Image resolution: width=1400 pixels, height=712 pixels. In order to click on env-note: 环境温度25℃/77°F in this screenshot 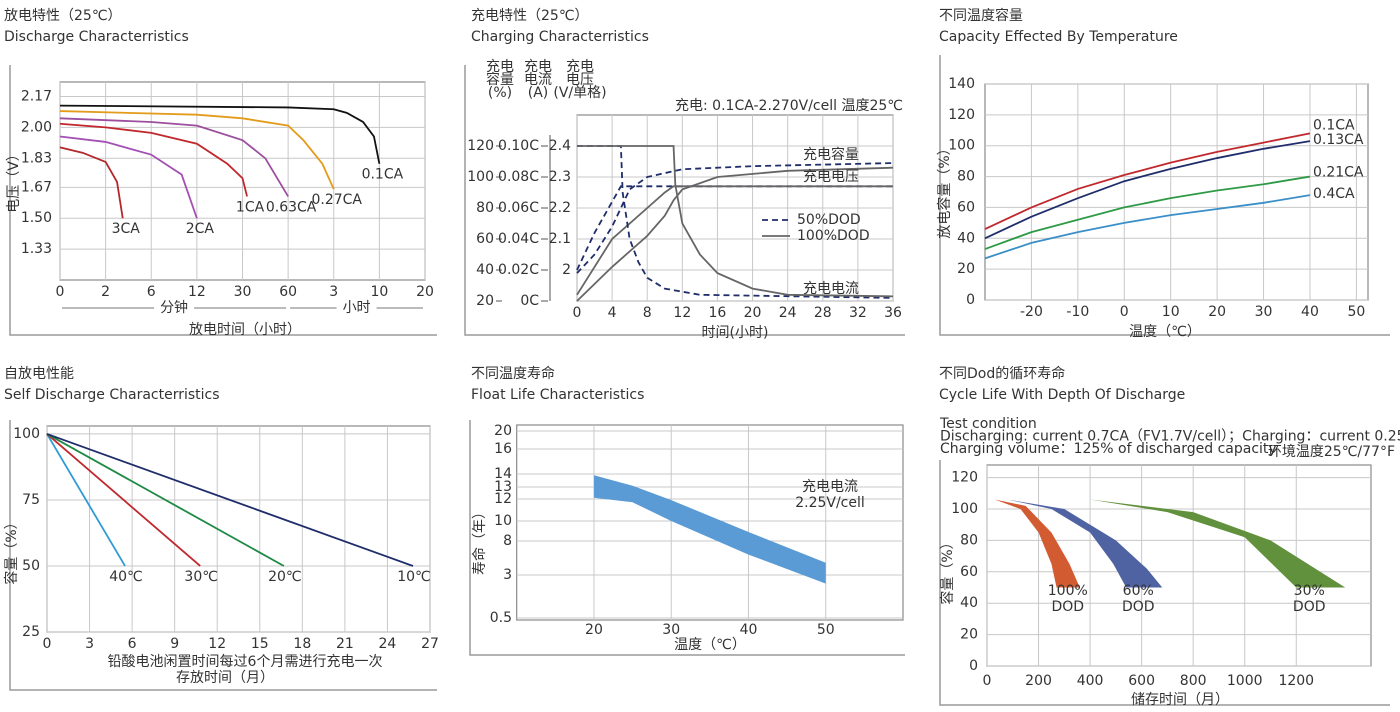, I will do `click(1331, 452)`.